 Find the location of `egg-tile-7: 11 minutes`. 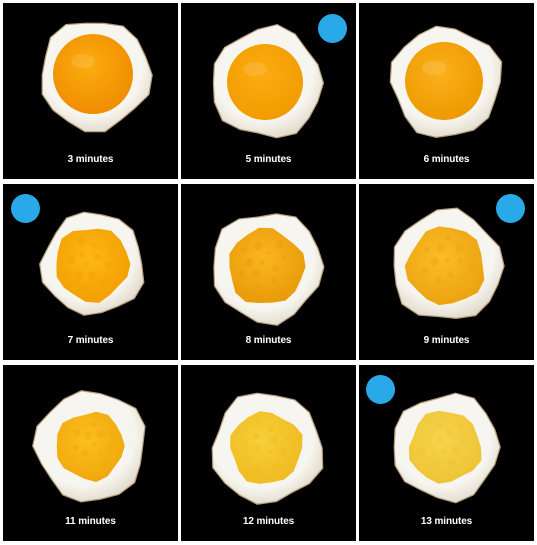

egg-tile-7: 11 minutes is located at coordinates (90, 453).